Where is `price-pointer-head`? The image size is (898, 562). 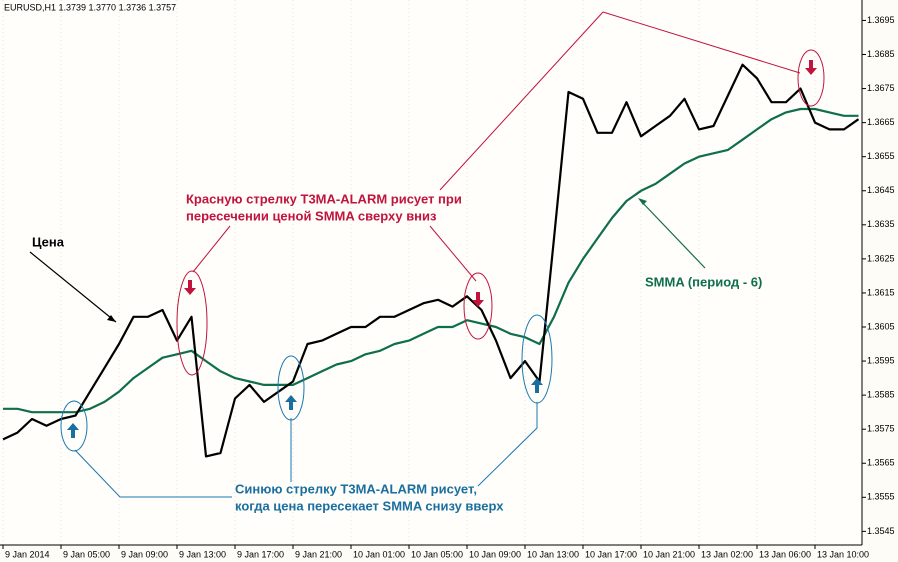
price-pointer-head is located at coordinates (111, 318).